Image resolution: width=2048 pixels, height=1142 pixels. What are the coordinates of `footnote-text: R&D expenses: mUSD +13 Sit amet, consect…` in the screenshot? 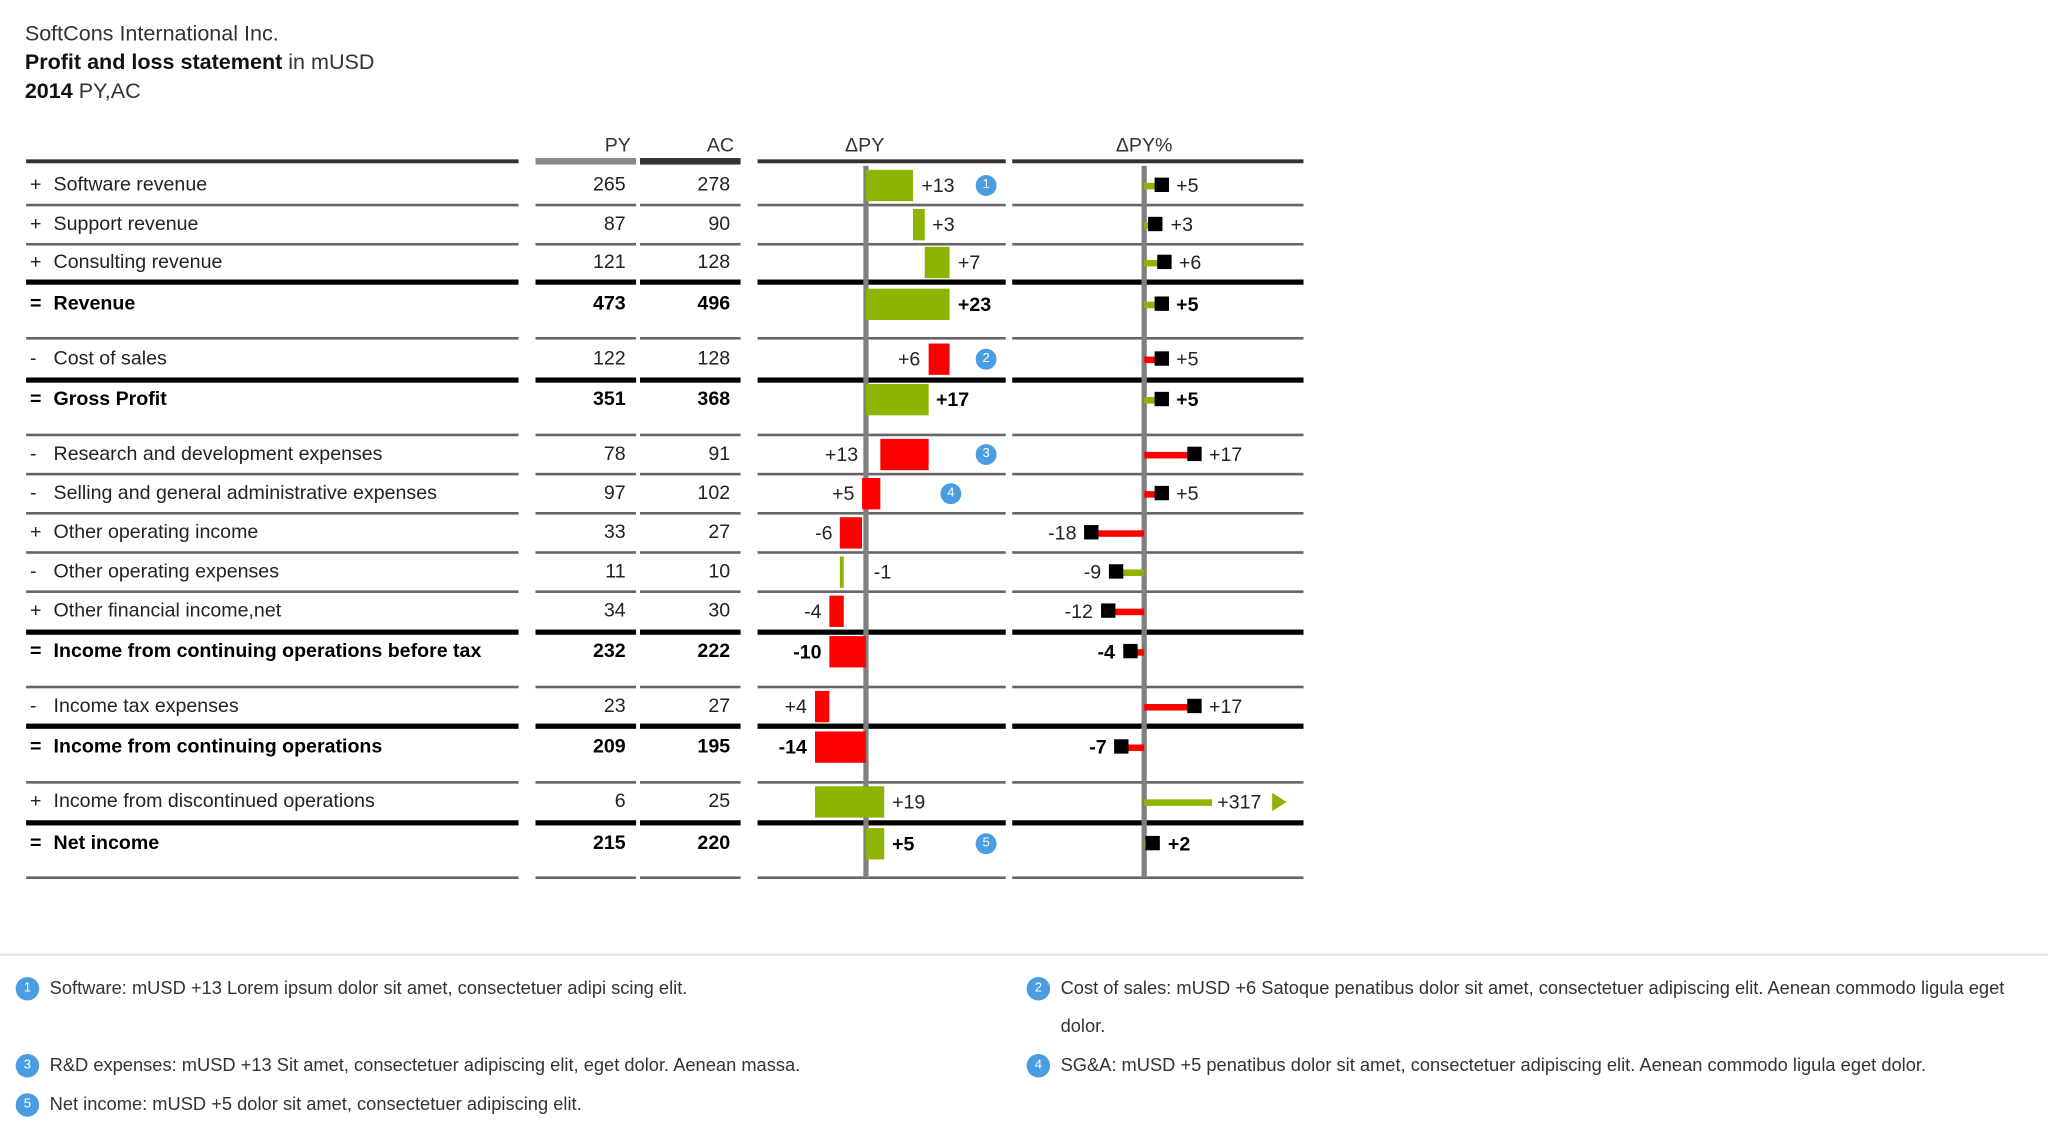 It's located at (425, 1064).